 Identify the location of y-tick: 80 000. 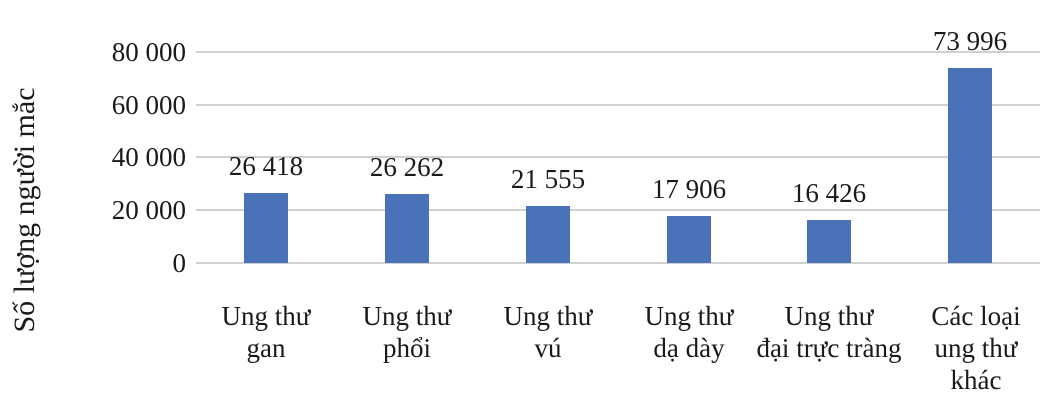
(148, 52).